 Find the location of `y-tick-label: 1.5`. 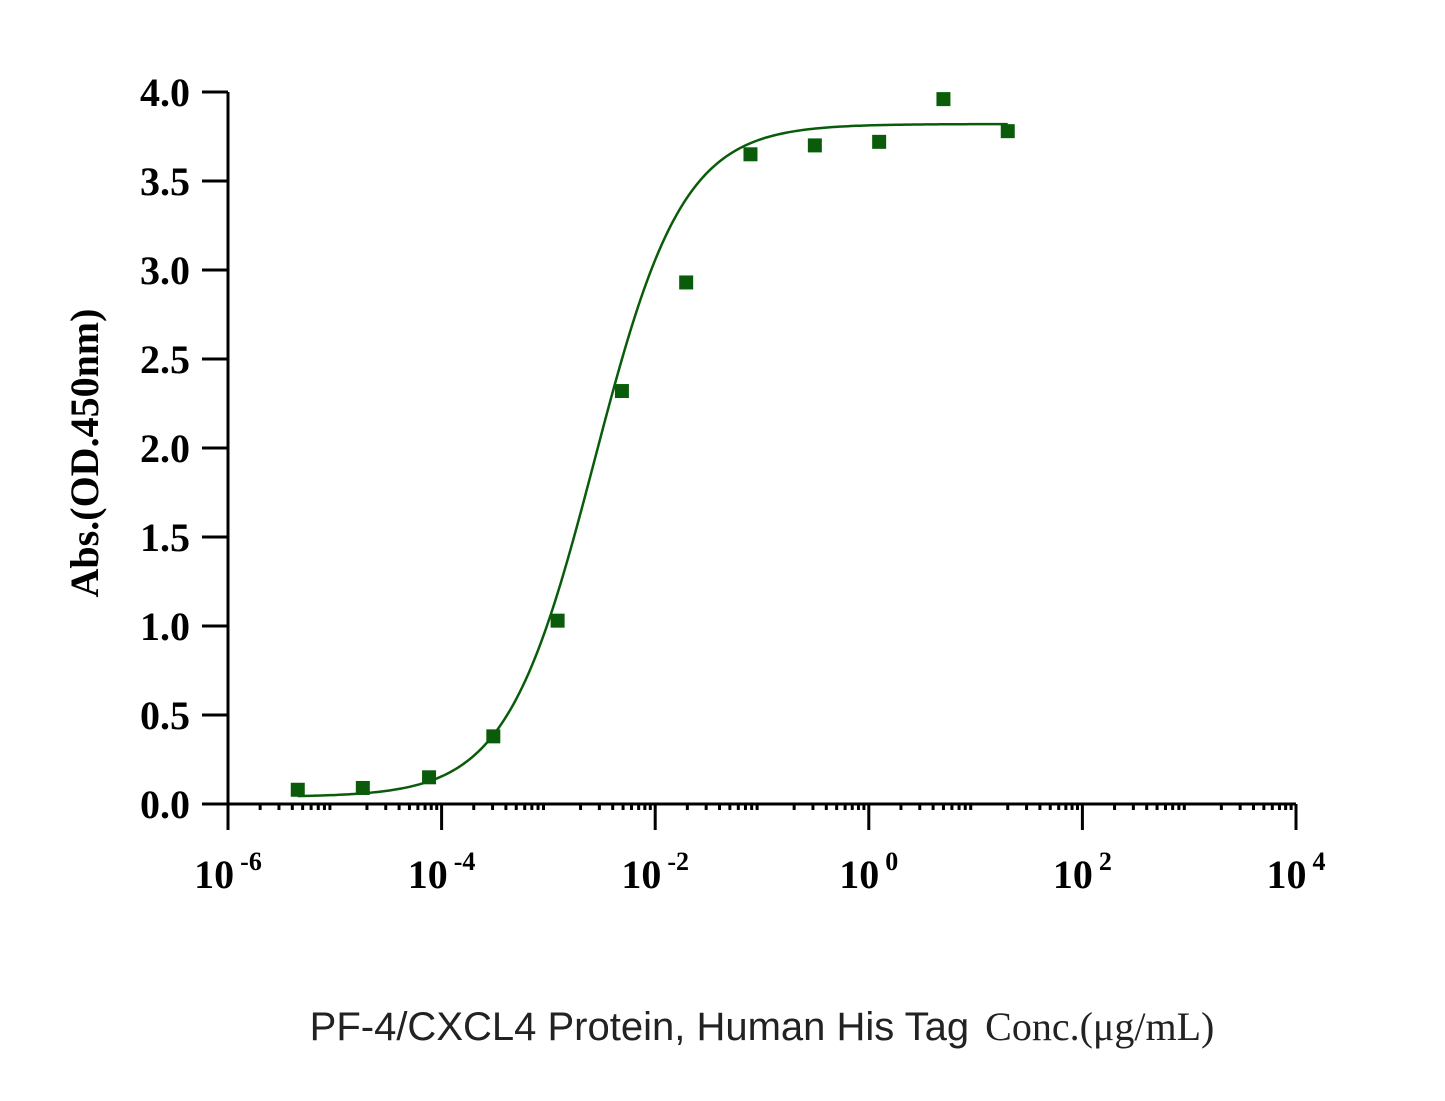

y-tick-label: 1.5 is located at coordinates (165, 537).